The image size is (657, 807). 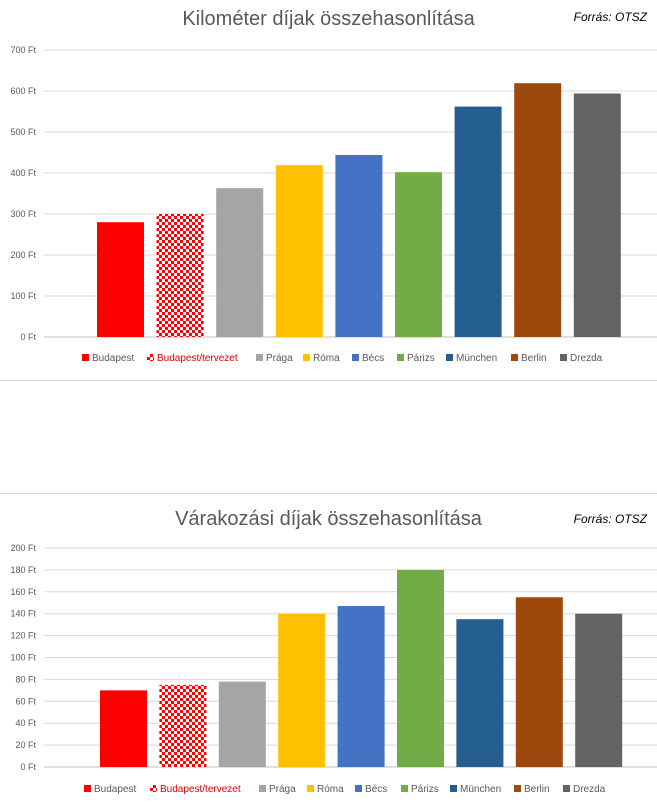 What do you see at coordinates (23, 173) in the screenshot?
I see `y-tick-label: 400 Ft` at bounding box center [23, 173].